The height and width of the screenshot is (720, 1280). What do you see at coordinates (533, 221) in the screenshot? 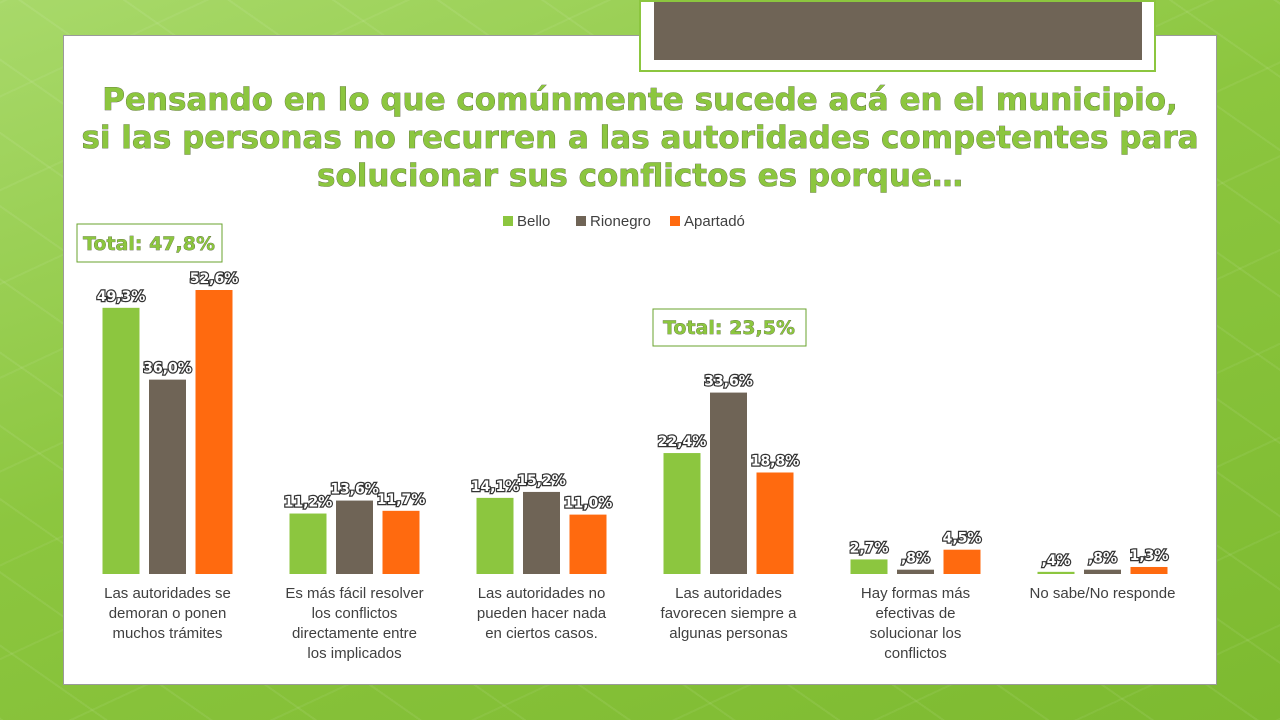
I see `legend-label-1: Bello` at bounding box center [533, 221].